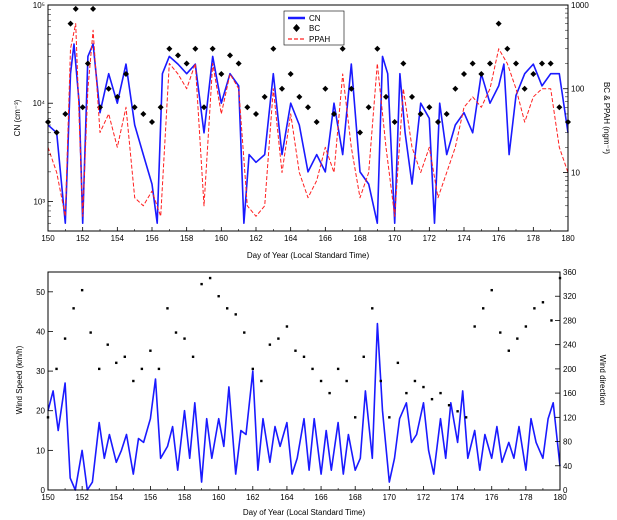  I want to click on x-tick-label: 168, so click(360, 238).